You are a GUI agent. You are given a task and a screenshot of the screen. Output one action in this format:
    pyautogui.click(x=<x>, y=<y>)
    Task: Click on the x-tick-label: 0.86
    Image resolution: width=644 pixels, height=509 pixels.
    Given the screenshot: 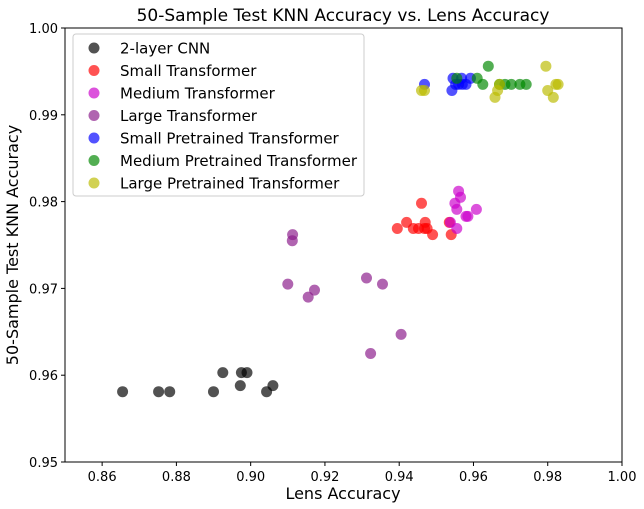 What is the action you would take?
    pyautogui.click(x=102, y=477)
    